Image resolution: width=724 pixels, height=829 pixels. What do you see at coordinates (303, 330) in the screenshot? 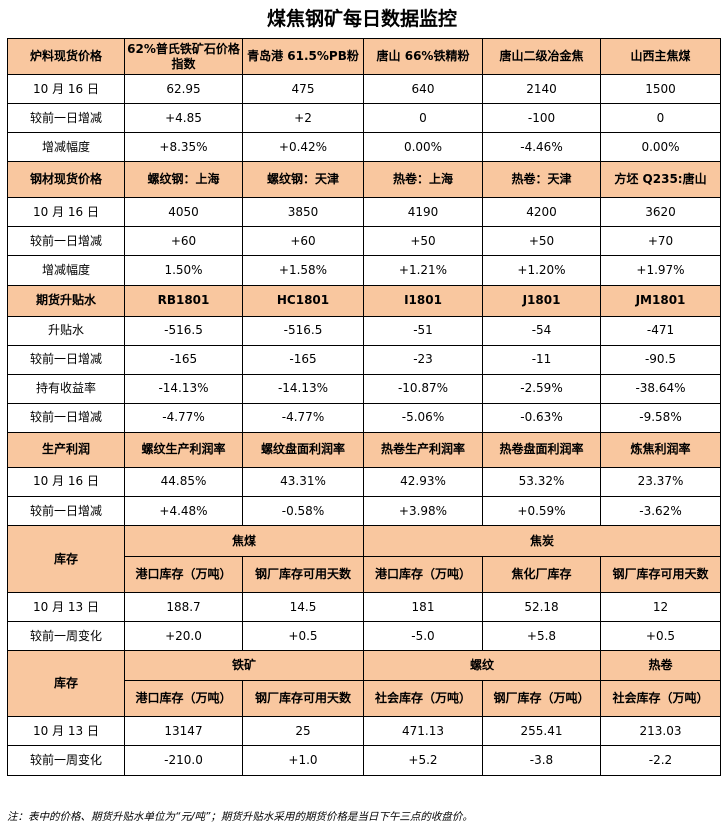
I see `value-cell: -516.5` at bounding box center [303, 330].